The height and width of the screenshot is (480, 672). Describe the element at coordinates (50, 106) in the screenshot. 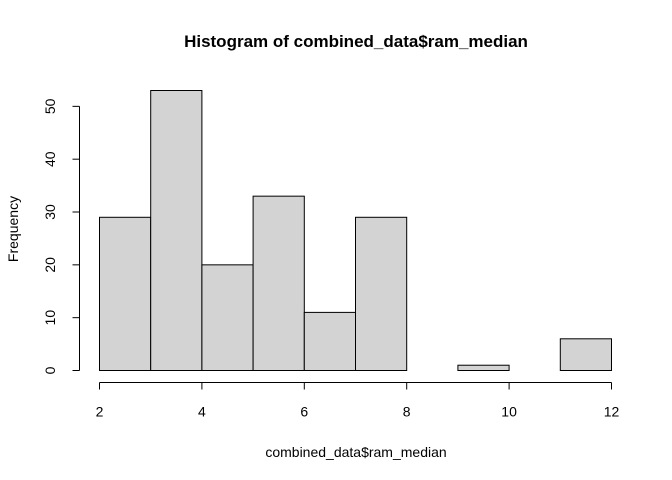

I see `y-tick-label: 50` at that location.